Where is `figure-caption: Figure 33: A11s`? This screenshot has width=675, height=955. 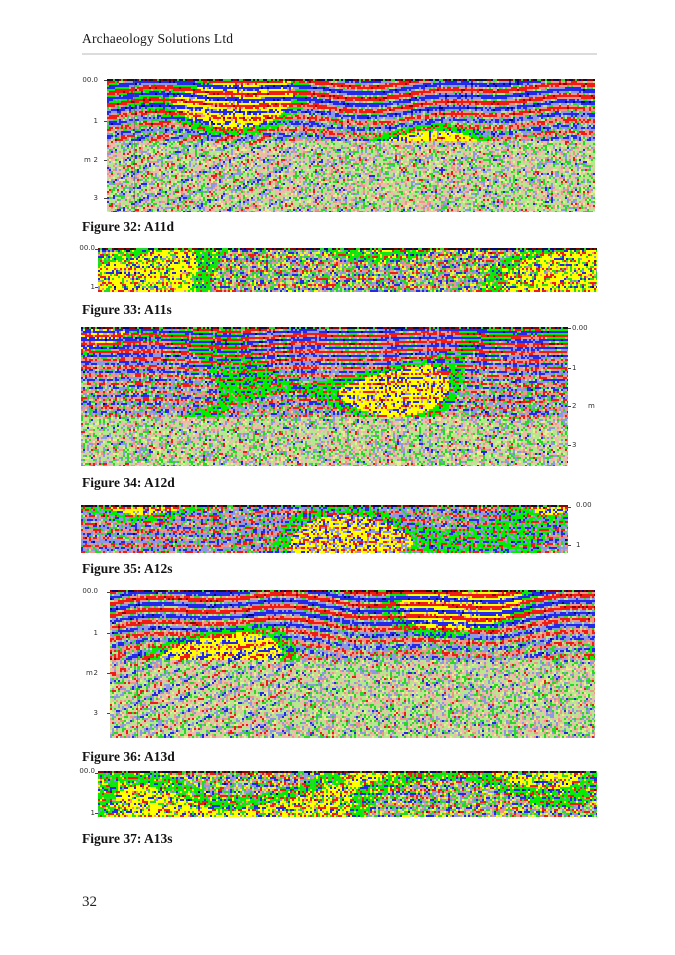 figure-caption: Figure 33: A11s is located at coordinates (127, 309).